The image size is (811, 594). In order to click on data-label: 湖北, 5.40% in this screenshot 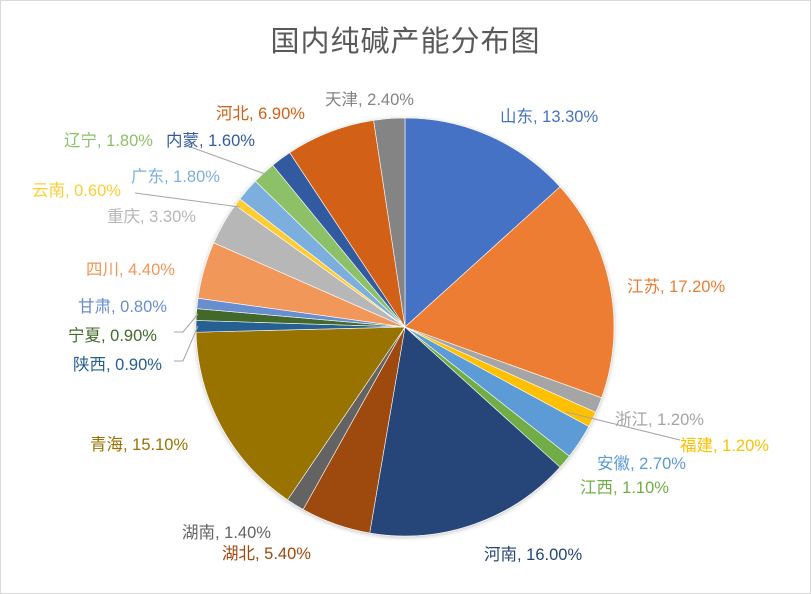, I will do `click(266, 554)`.